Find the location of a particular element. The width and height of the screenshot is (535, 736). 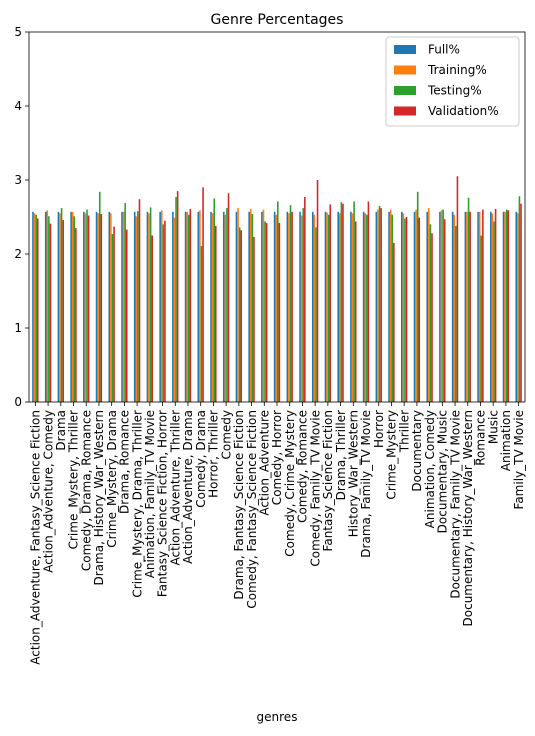

x-tick-label: Horror is located at coordinates (379, 429).